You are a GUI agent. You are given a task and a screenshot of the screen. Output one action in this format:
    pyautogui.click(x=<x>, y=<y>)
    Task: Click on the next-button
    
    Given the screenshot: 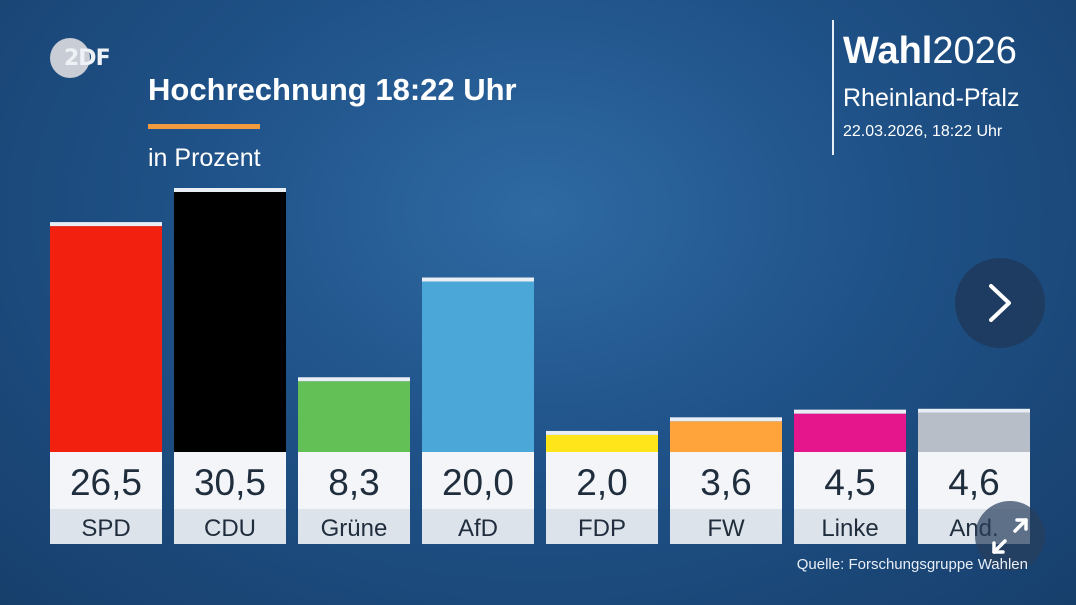 What is the action you would take?
    pyautogui.click(x=1000, y=303)
    